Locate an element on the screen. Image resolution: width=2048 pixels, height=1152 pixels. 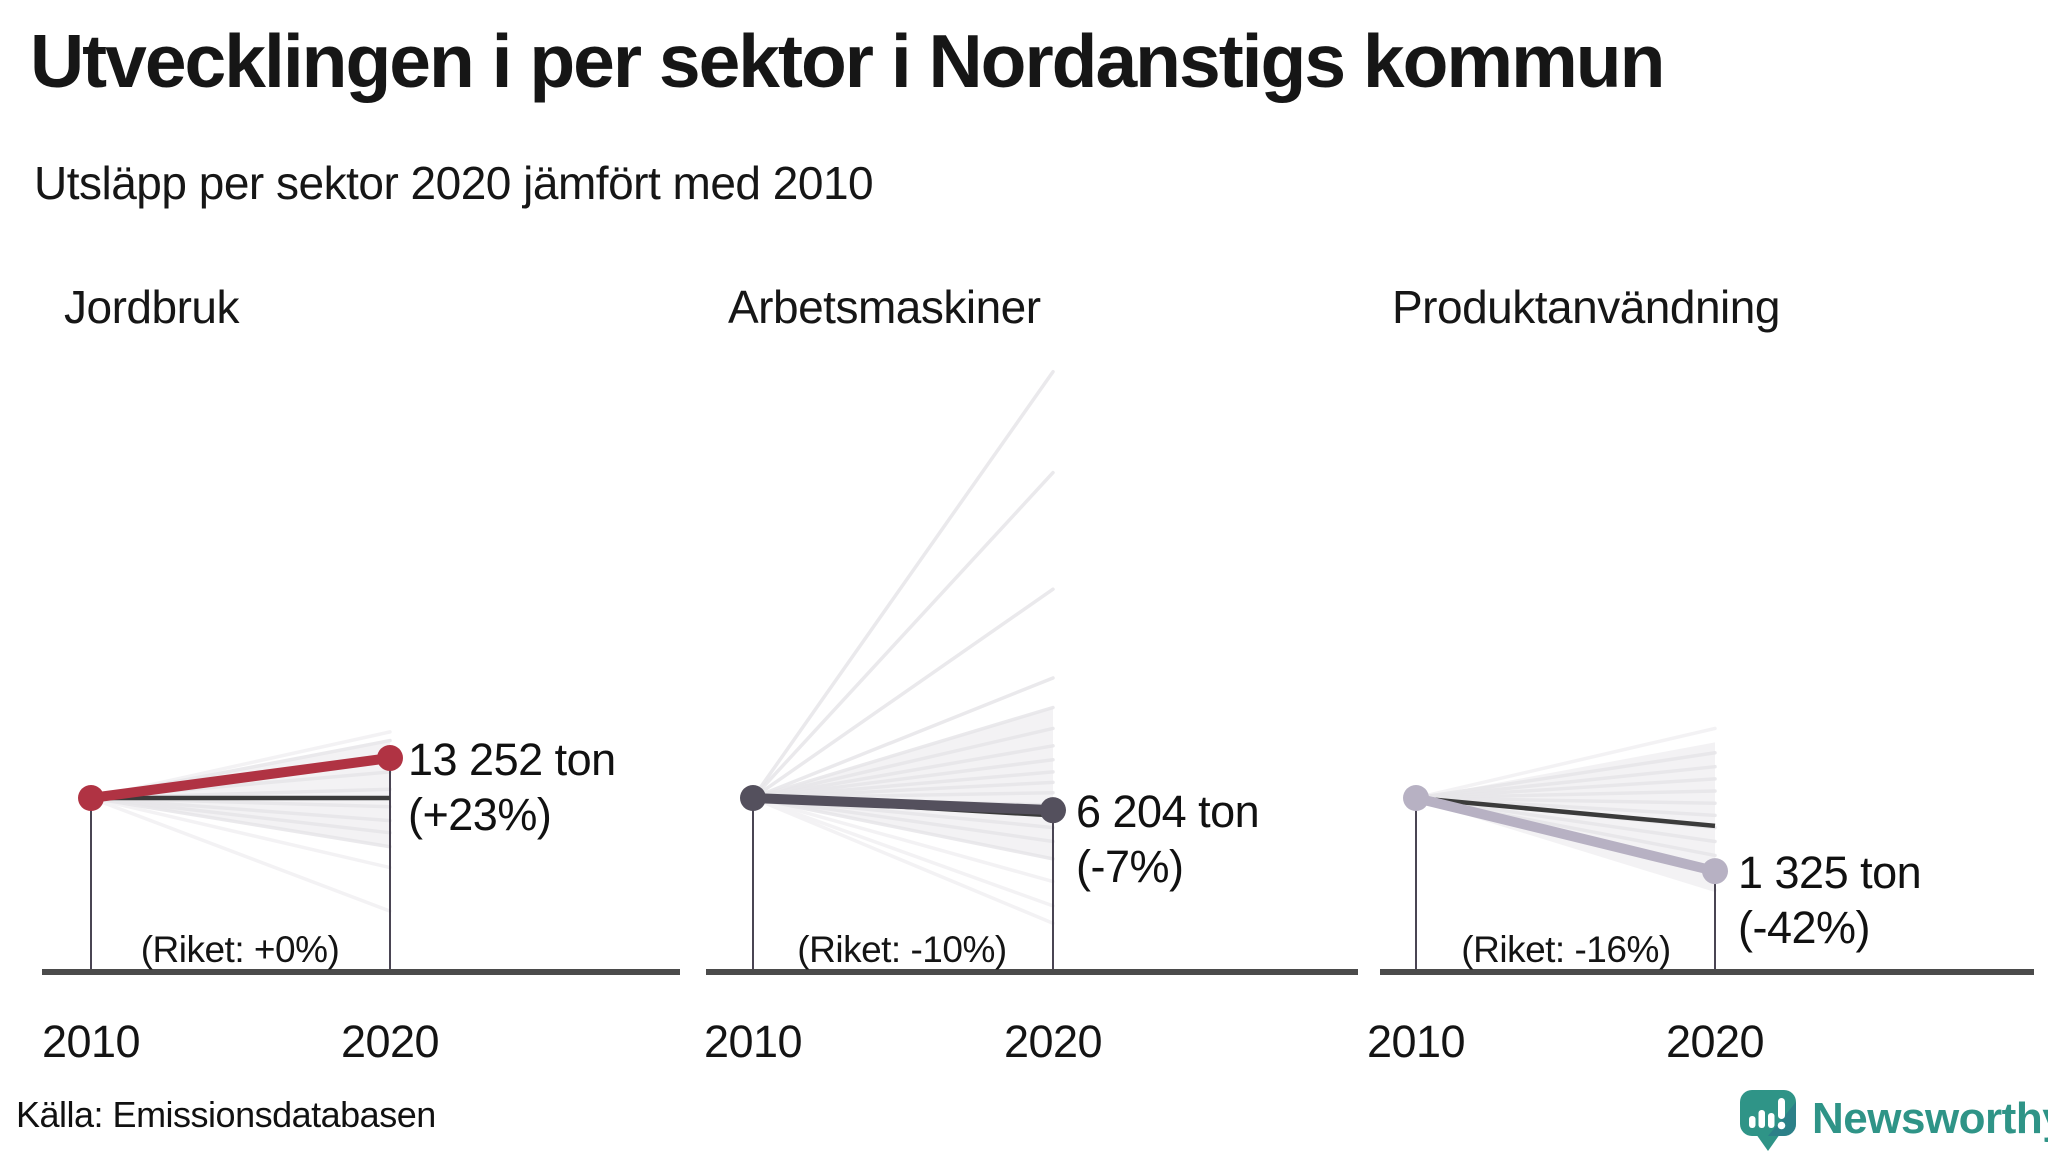
slope-chart-produktanvändning is located at coordinates (1707, 850).